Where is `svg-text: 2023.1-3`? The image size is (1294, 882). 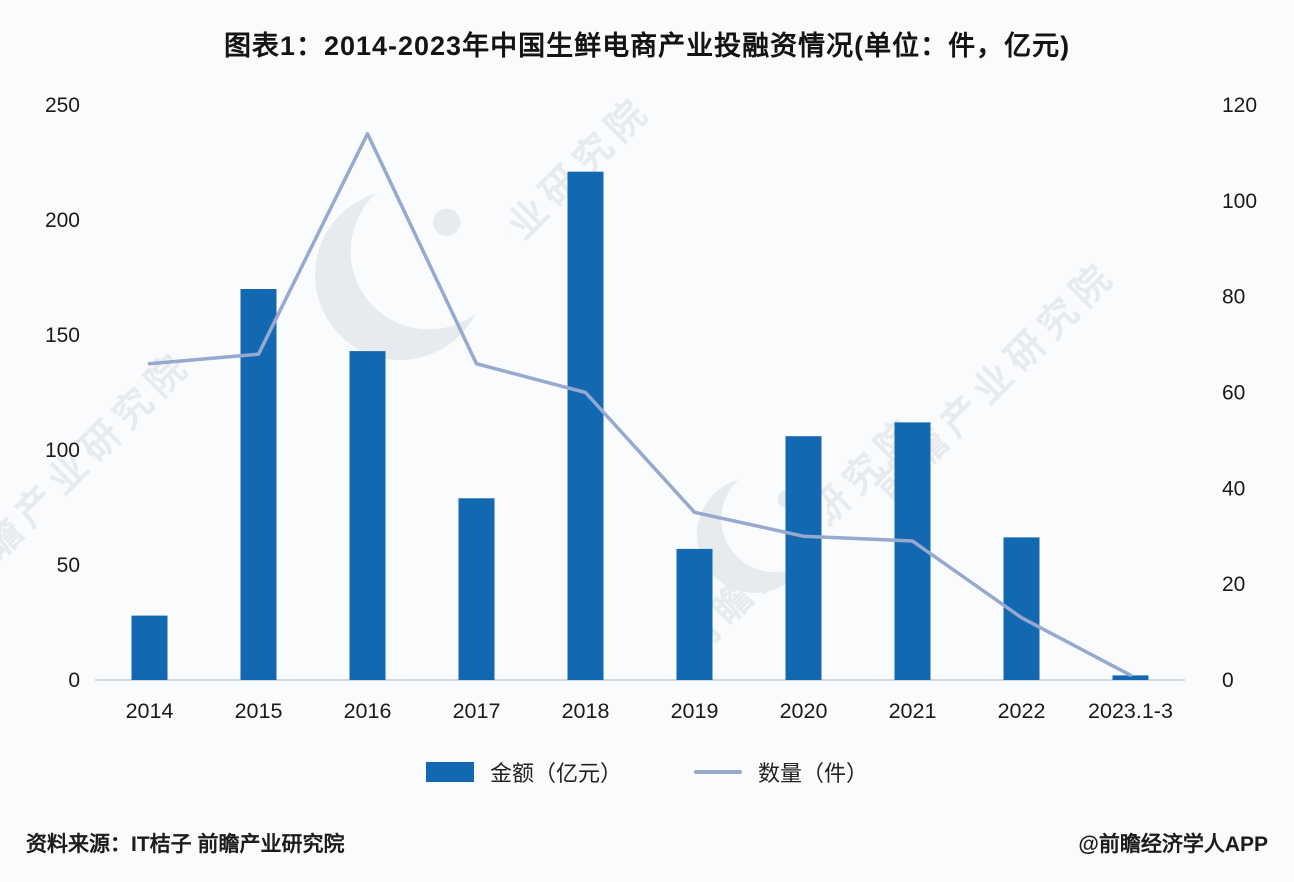
svg-text: 2023.1-3 is located at coordinates (1130, 711).